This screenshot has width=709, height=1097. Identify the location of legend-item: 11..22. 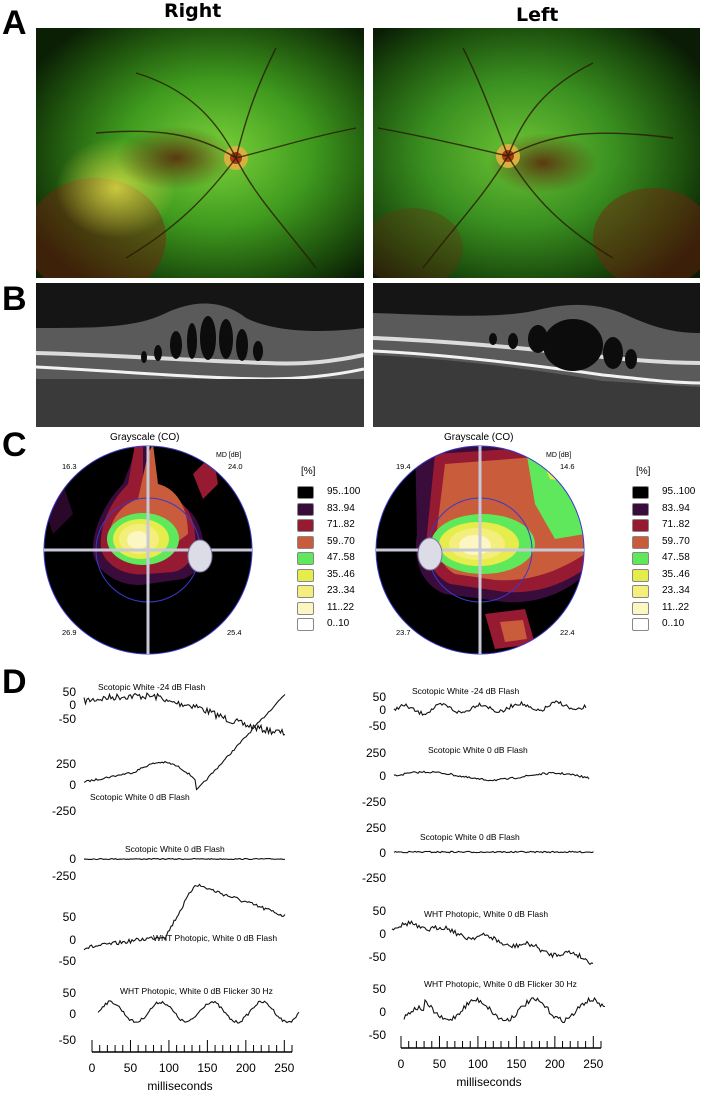
(670, 608).